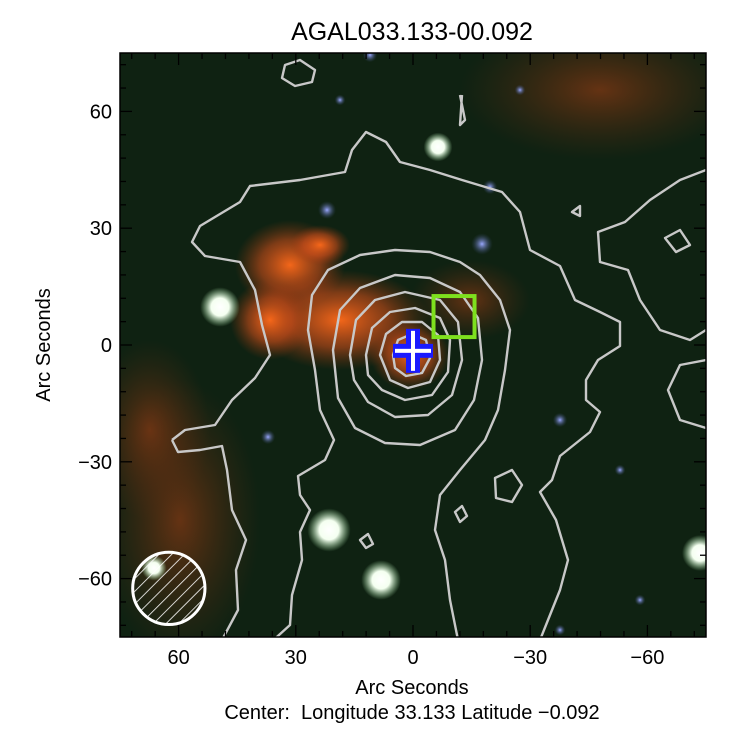 The height and width of the screenshot is (750, 750). I want to click on beam-ellipse, so click(169, 588).